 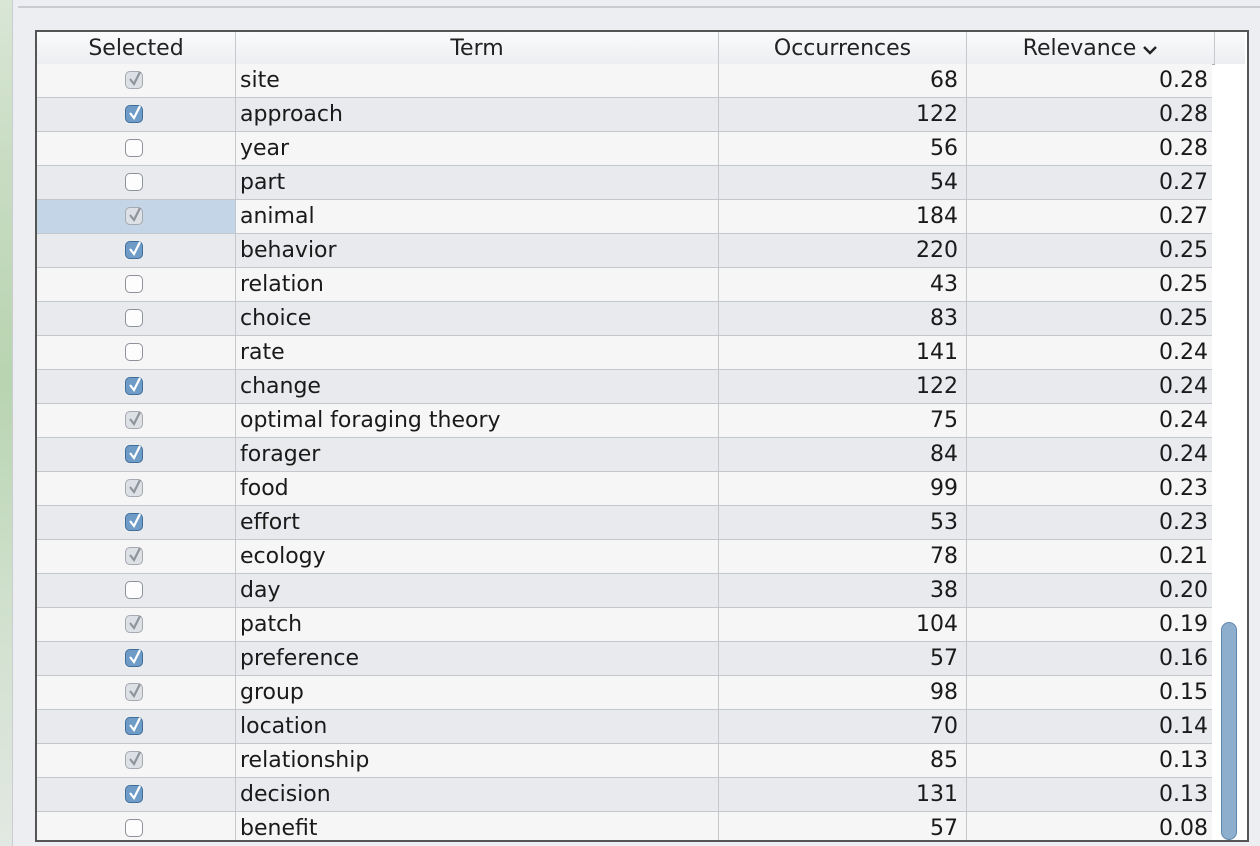 I want to click on table-row: food 99 0.23, so click(x=624, y=489).